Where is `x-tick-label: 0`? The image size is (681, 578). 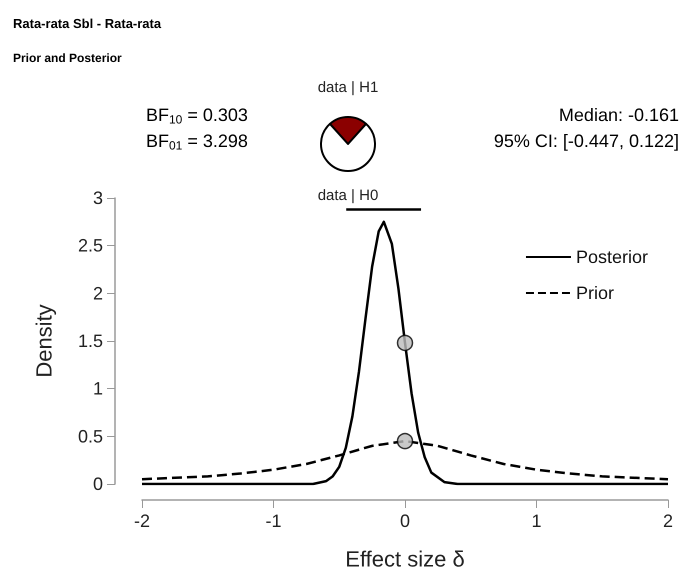 x-tick-label: 0 is located at coordinates (405, 521).